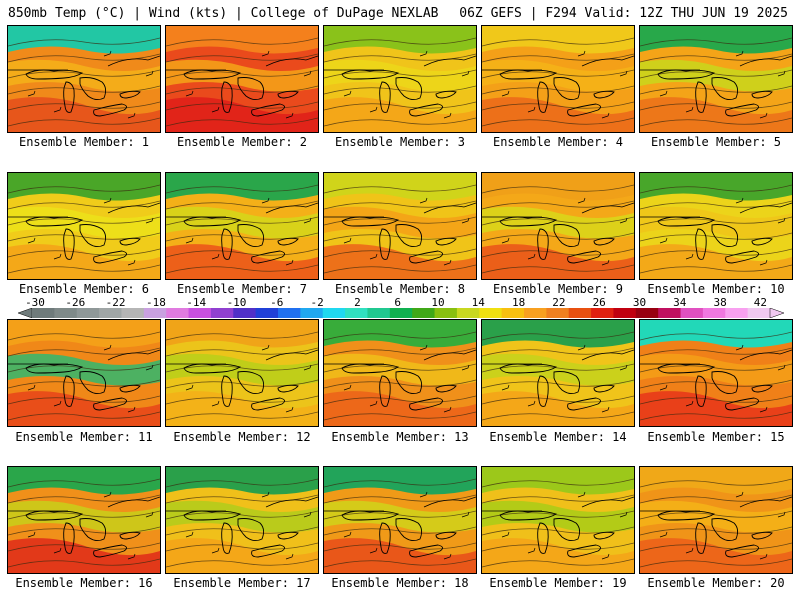  Describe the element at coordinates (196, 302) in the screenshot. I see `colorbar-tick-label: -14` at that location.